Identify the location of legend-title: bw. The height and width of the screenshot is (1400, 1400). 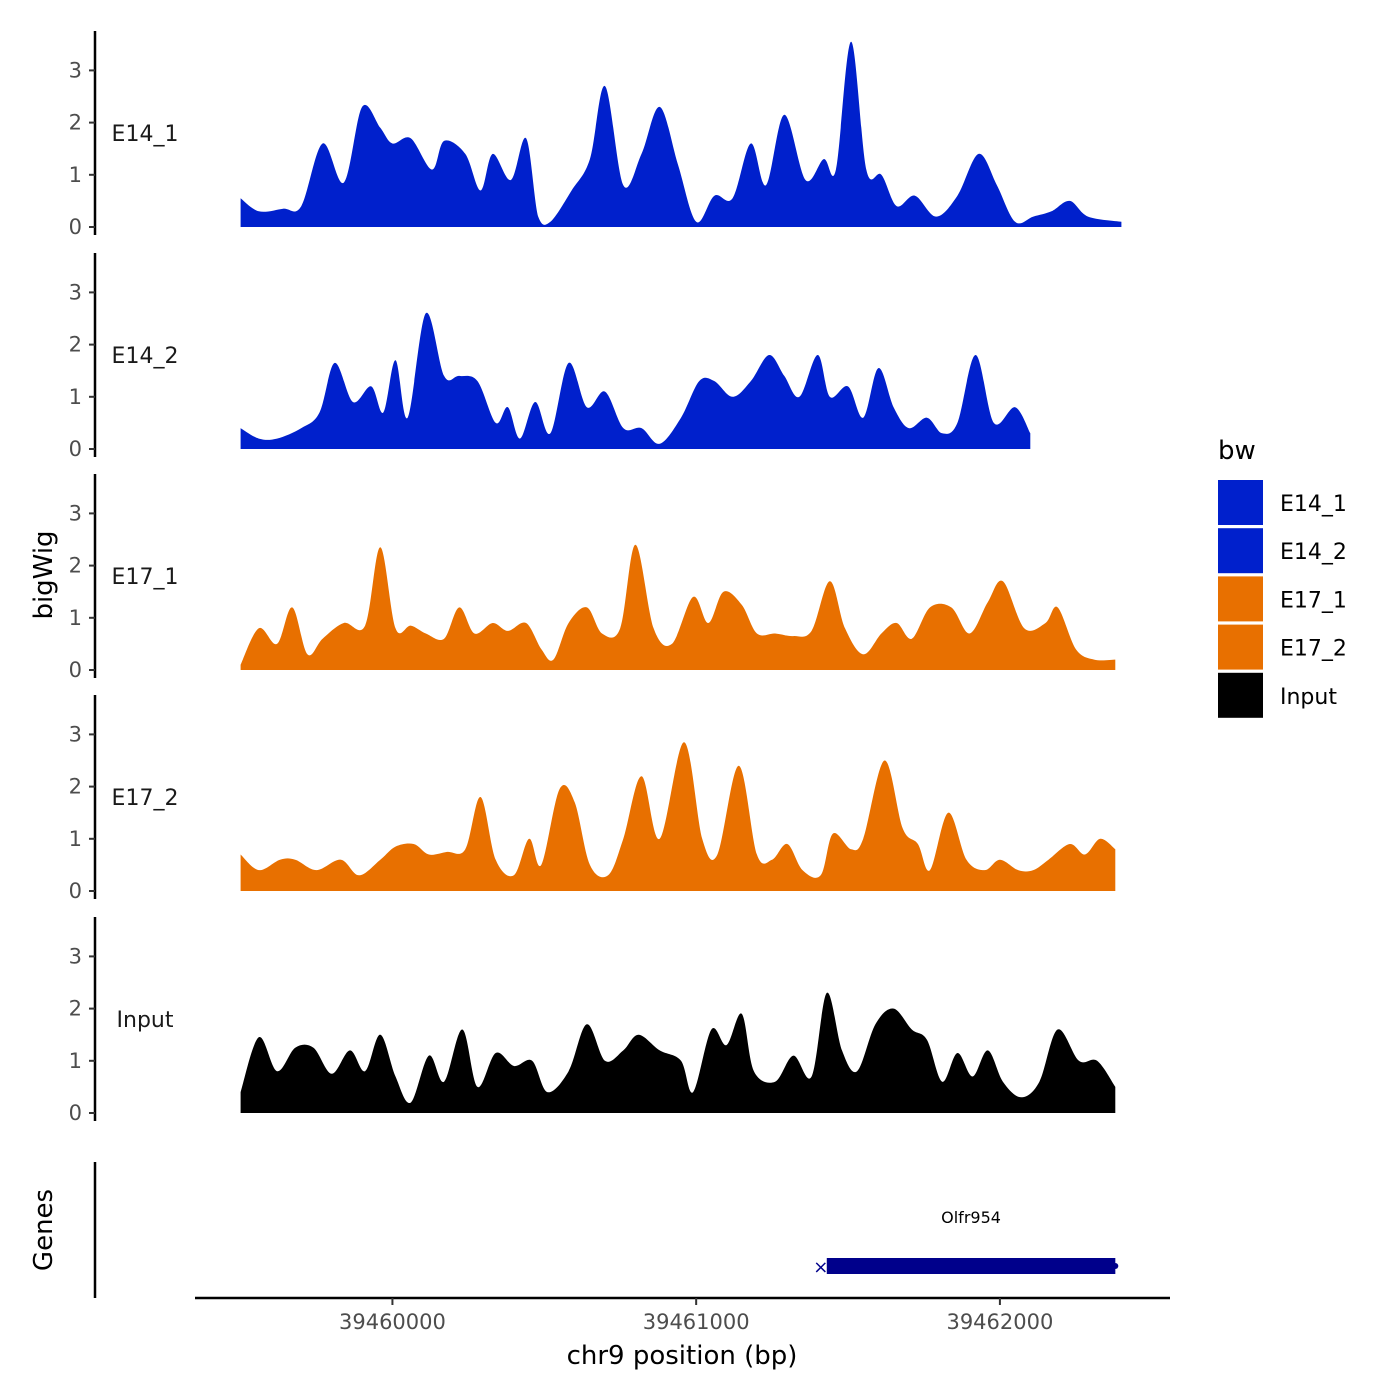
(1237, 451).